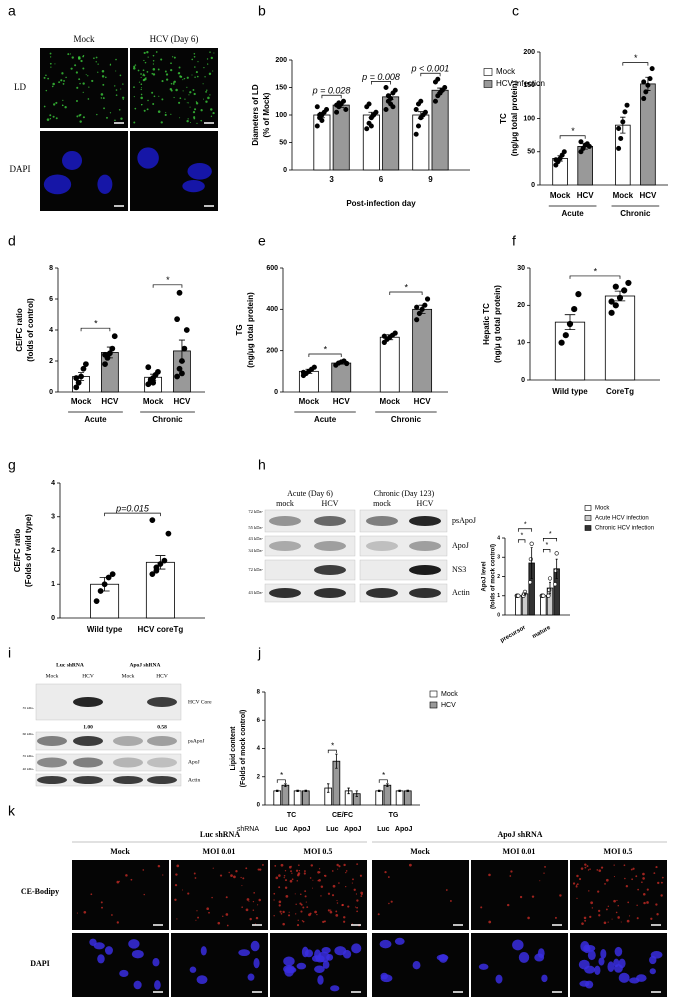  Describe the element at coordinates (622, 519) in the screenshot. I see `legend-label: Acute HCV infection` at that location.